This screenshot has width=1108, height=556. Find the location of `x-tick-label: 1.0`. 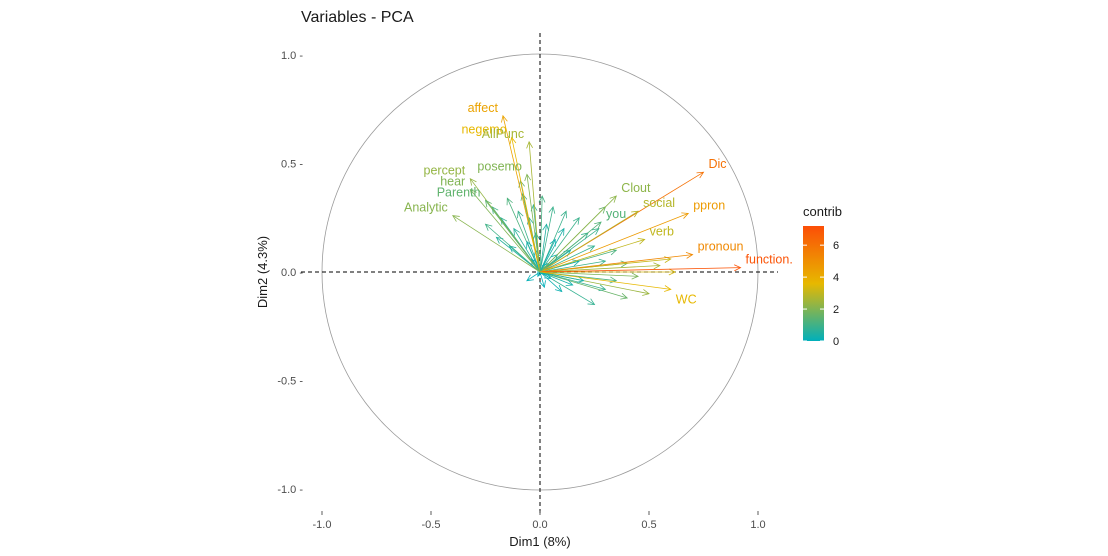

x-tick-label: 1.0 is located at coordinates (757, 525).